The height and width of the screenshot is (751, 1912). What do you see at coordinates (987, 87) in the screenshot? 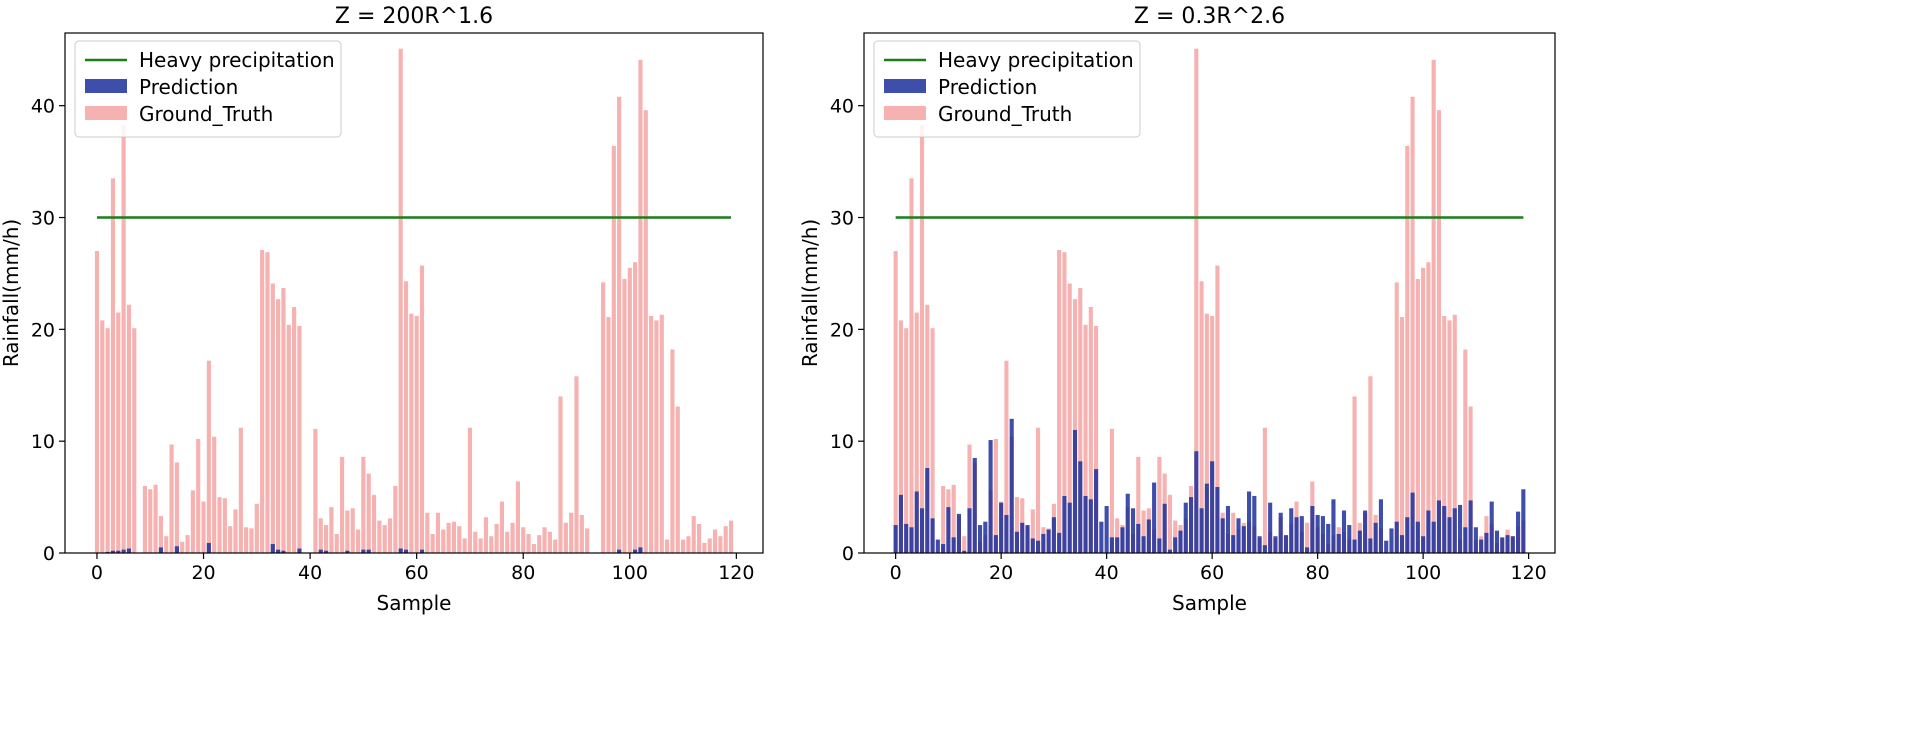
I see `legend-label-prediction: Prediction` at bounding box center [987, 87].